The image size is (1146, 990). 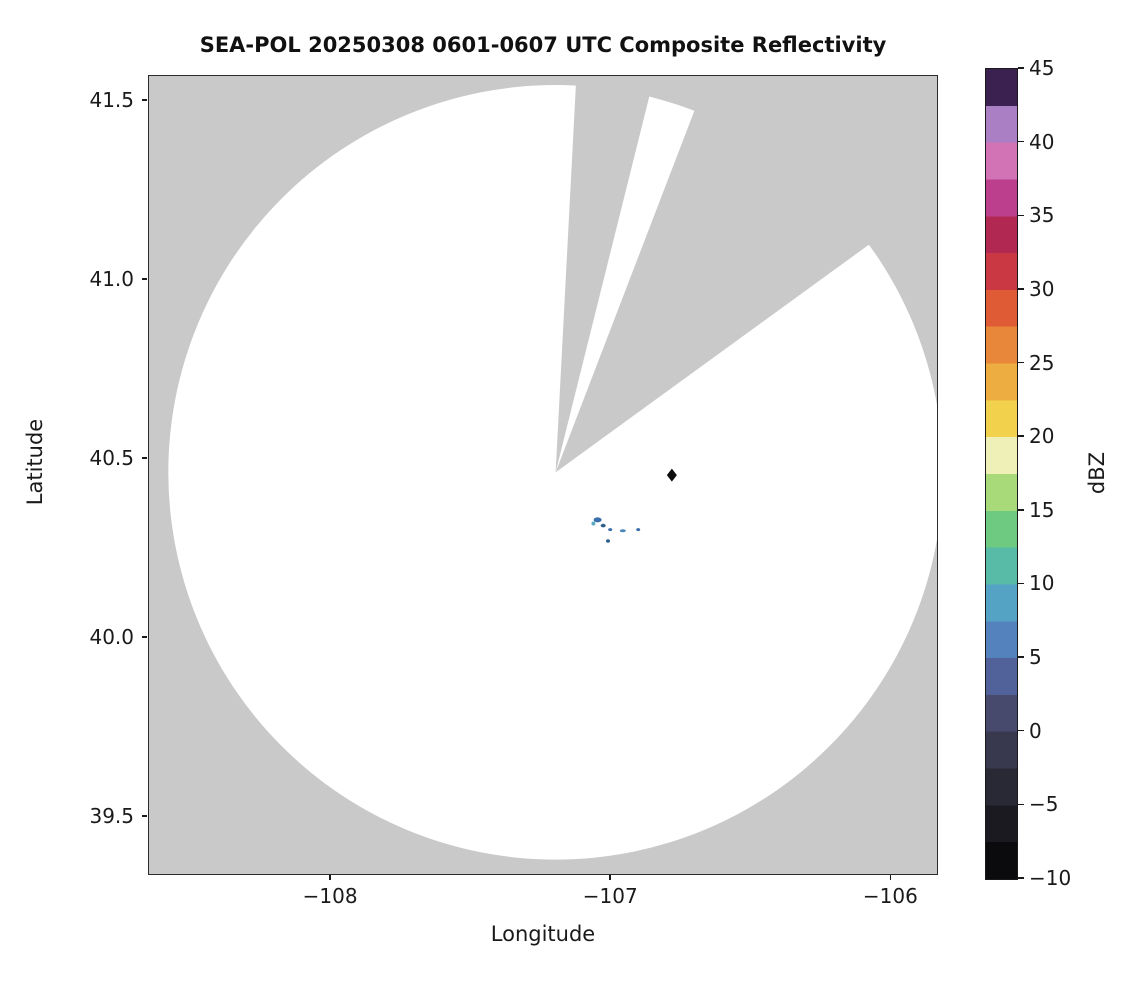 I want to click on x-tick-label: −108, so click(x=330, y=896).